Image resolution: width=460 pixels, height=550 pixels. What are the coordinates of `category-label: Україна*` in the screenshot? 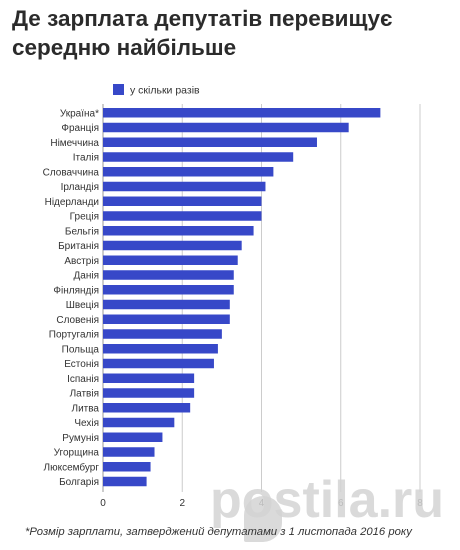 It's located at (79, 113).